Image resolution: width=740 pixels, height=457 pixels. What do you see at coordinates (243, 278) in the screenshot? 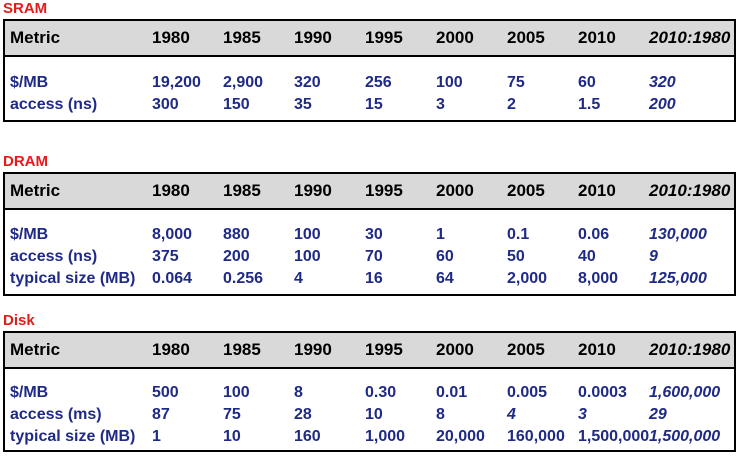
I see `table-cell: 0.256` at bounding box center [243, 278].